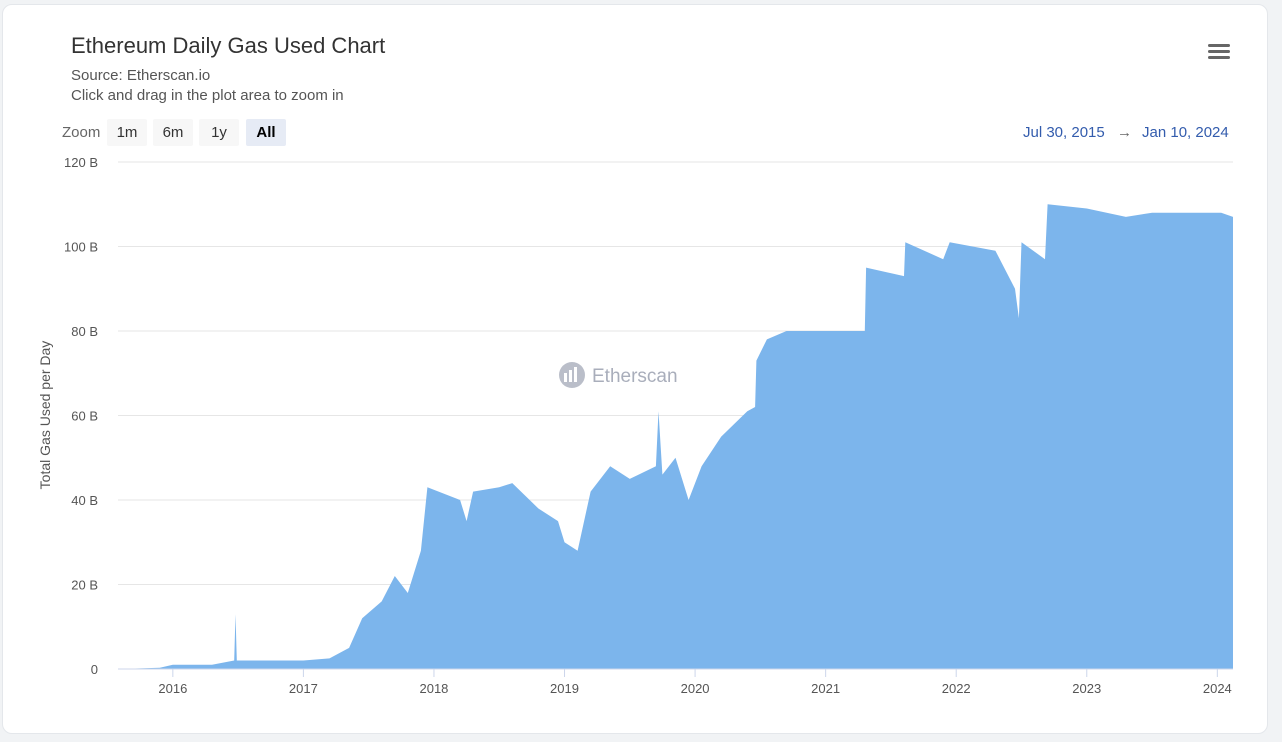 This screenshot has height=742, width=1282. Describe the element at coordinates (266, 132) in the screenshot. I see `zoom-all-button: All` at that location.